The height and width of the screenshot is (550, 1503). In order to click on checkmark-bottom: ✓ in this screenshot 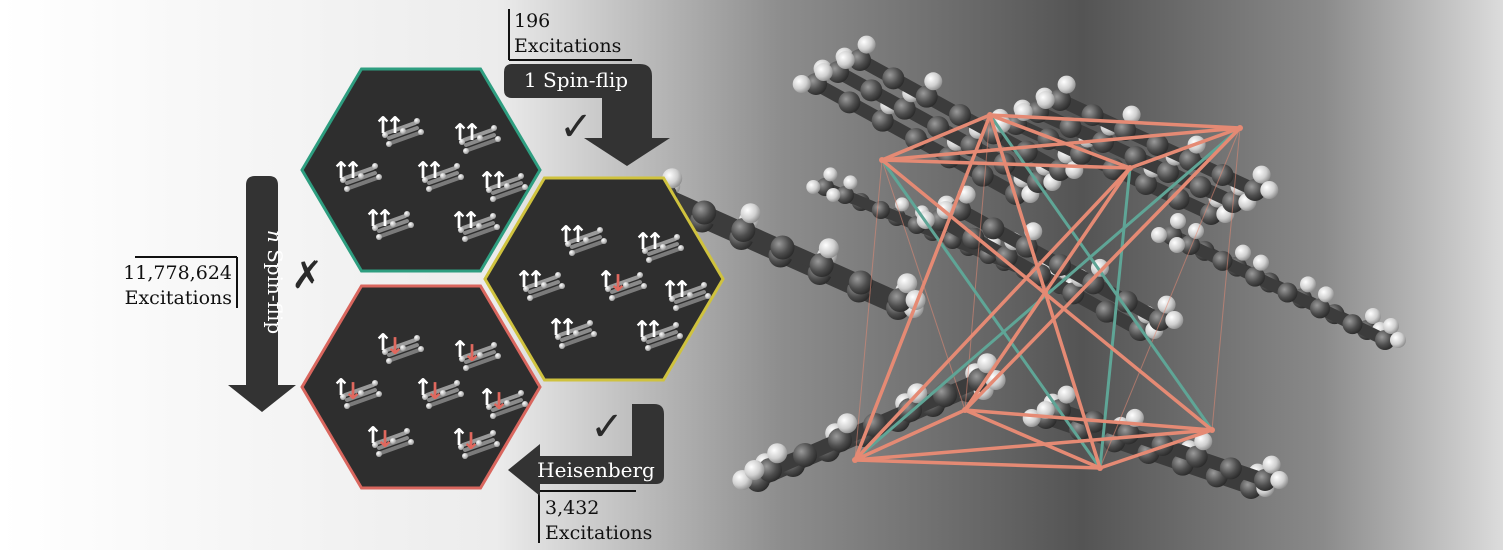, I will do `click(607, 427)`.